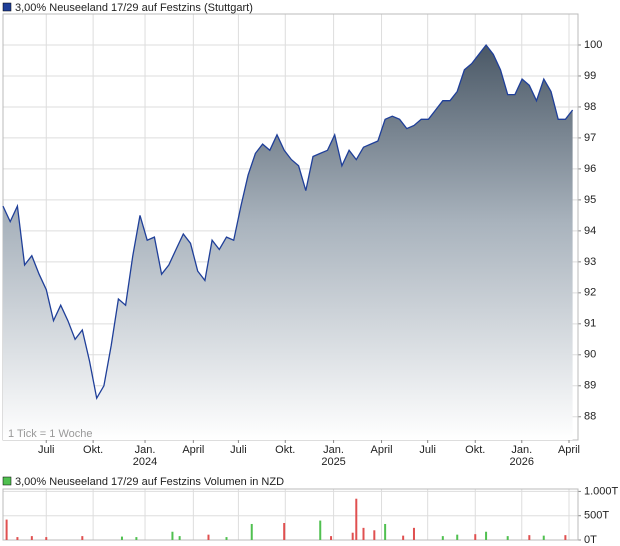 The width and height of the screenshot is (620, 546). I want to click on y-tick-label: 98, so click(590, 107).